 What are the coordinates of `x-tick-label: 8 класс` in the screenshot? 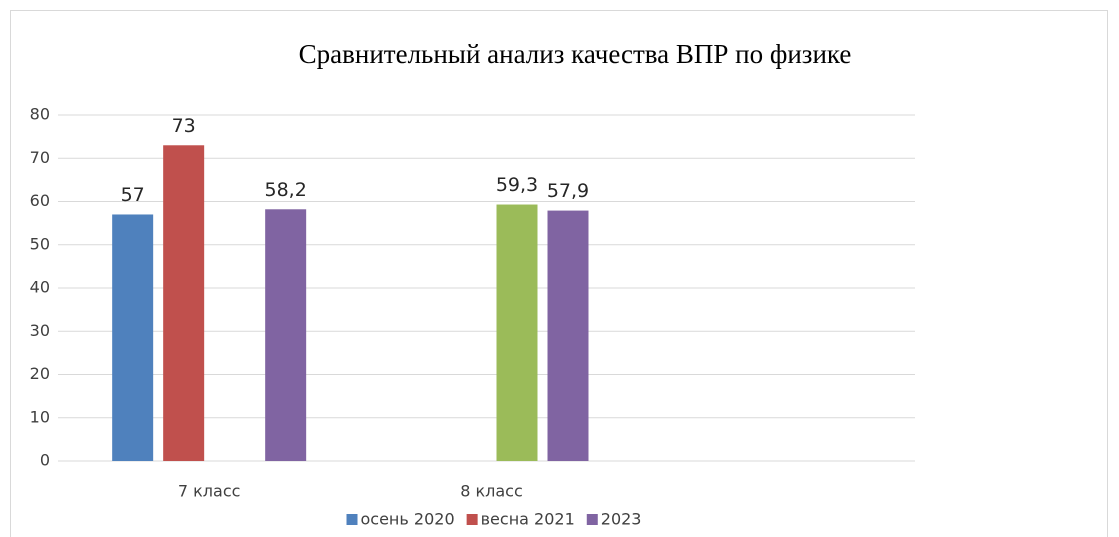 It's located at (491, 491).